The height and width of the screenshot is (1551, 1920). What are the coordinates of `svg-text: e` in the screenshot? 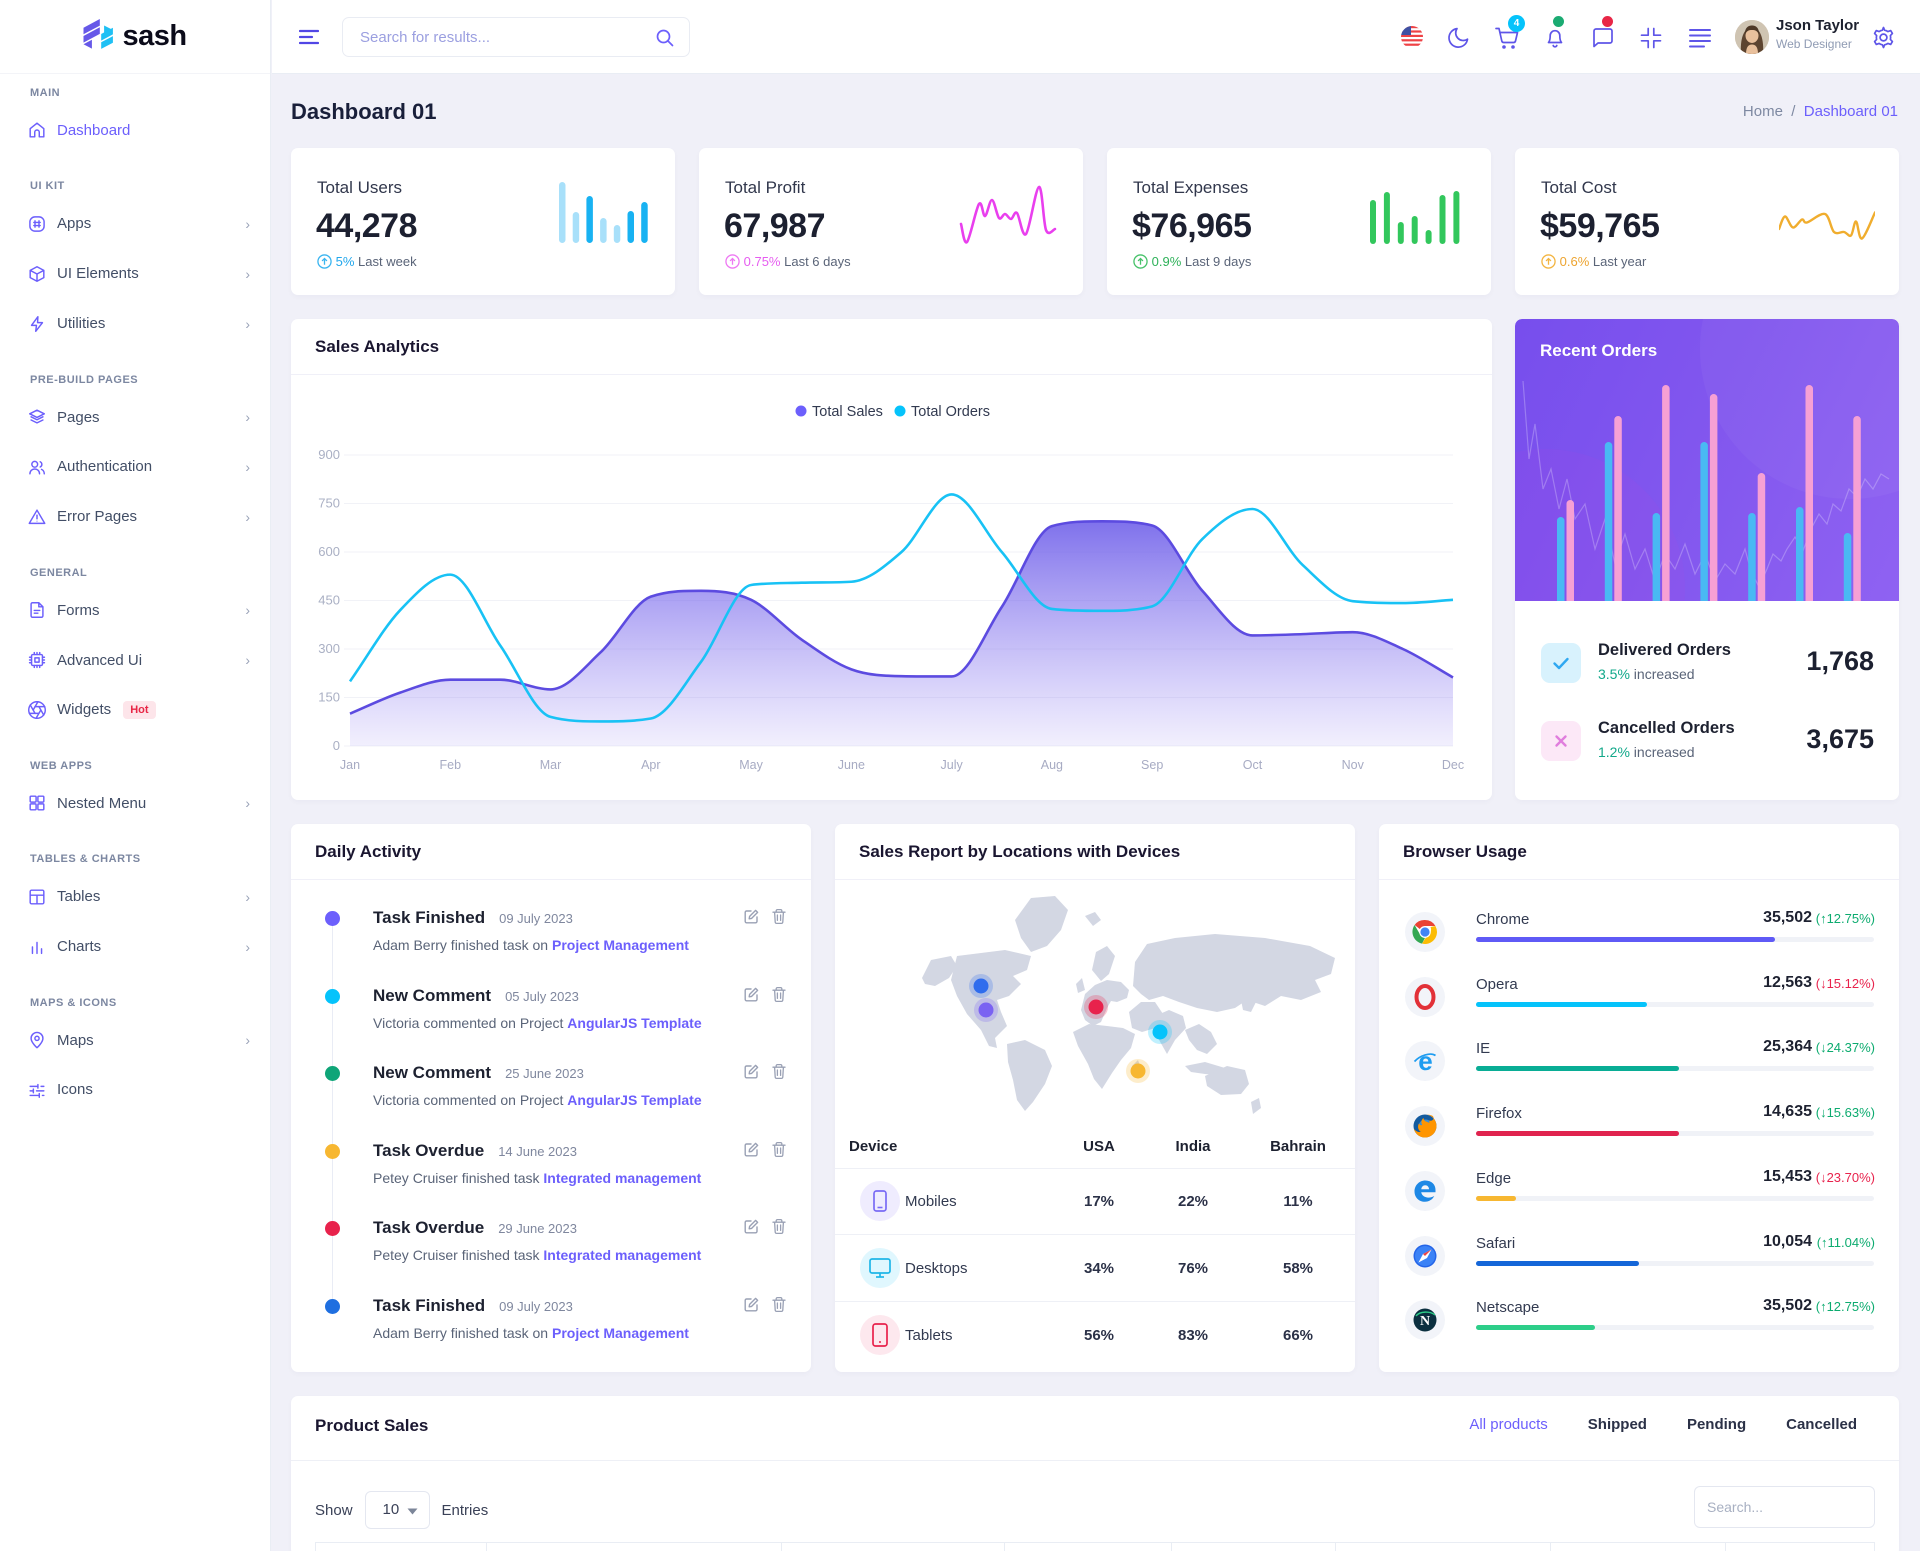 It's located at (1425, 1061).